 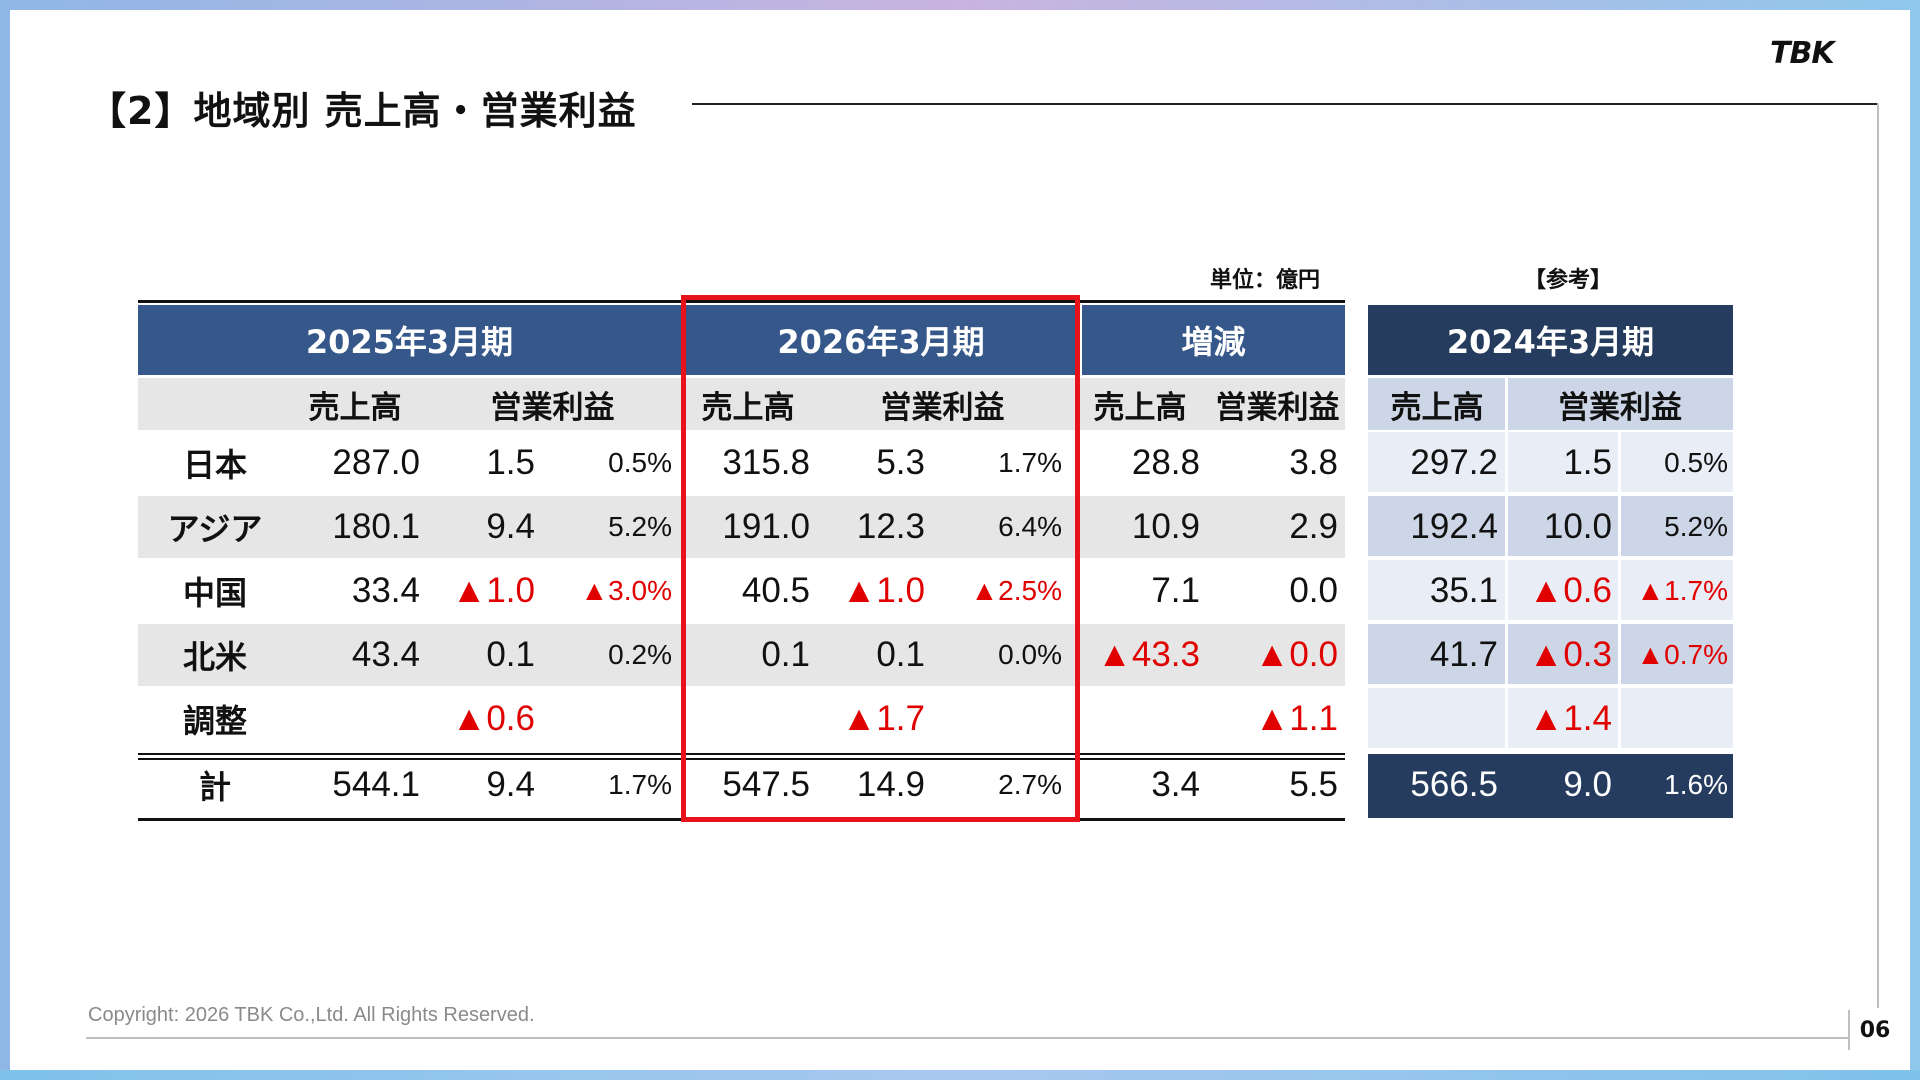 I want to click on table-cell: ▲1.0, so click(x=493, y=590).